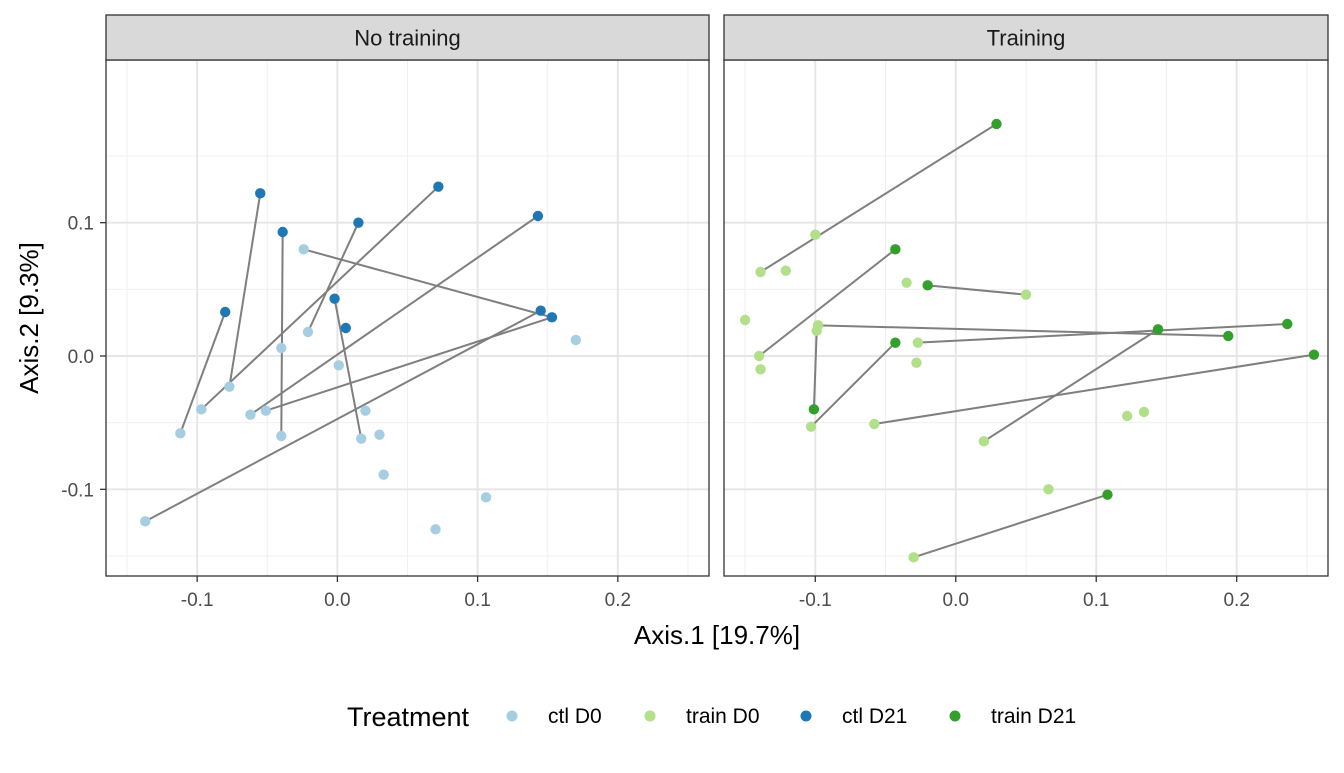  I want to click on facet-title: No training, so click(407, 38).